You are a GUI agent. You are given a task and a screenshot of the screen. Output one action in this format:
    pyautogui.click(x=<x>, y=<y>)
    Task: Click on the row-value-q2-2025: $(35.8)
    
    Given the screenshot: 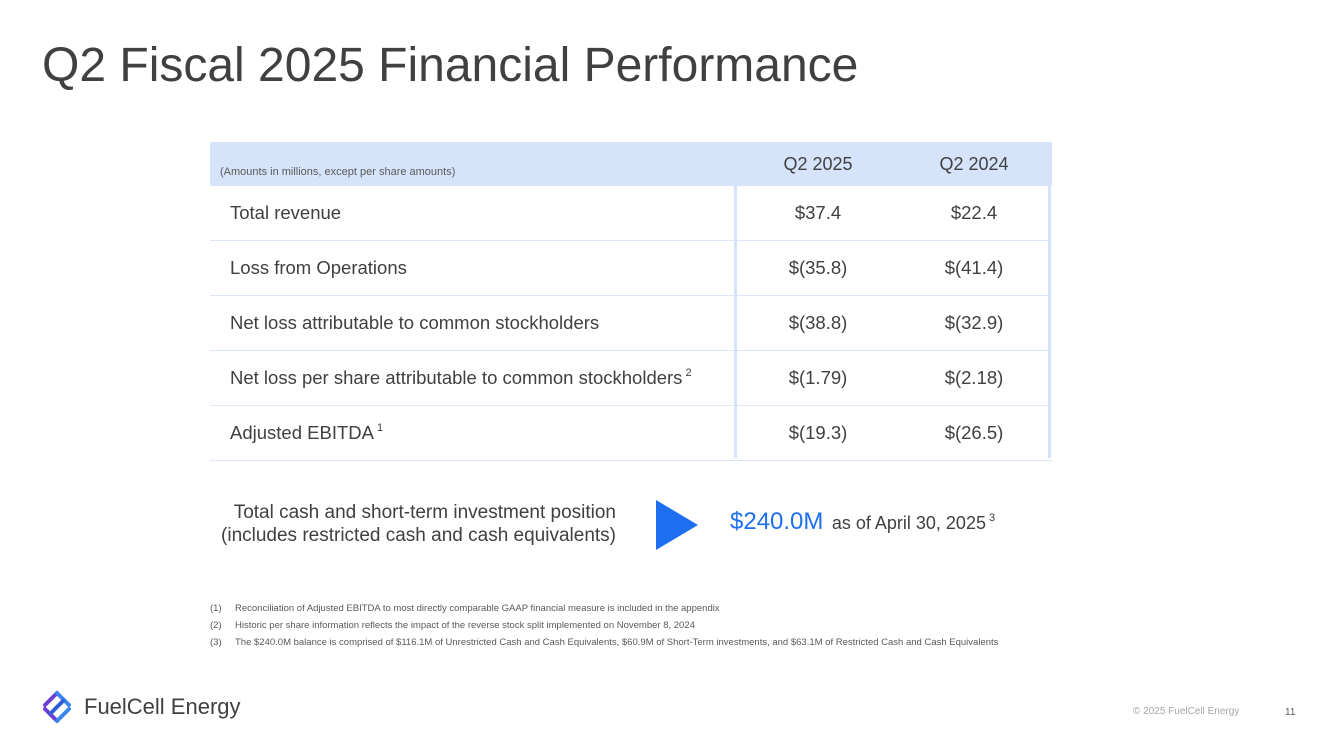 What is the action you would take?
    pyautogui.click(x=818, y=267)
    